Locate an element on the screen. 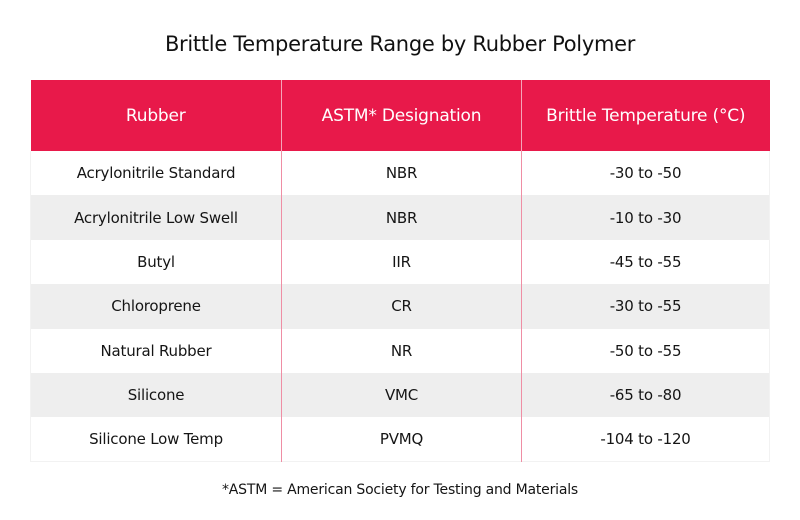 The height and width of the screenshot is (520, 800). table-row: Acrylonitrile Standard NBR -30 to -50 is located at coordinates (400, 173).